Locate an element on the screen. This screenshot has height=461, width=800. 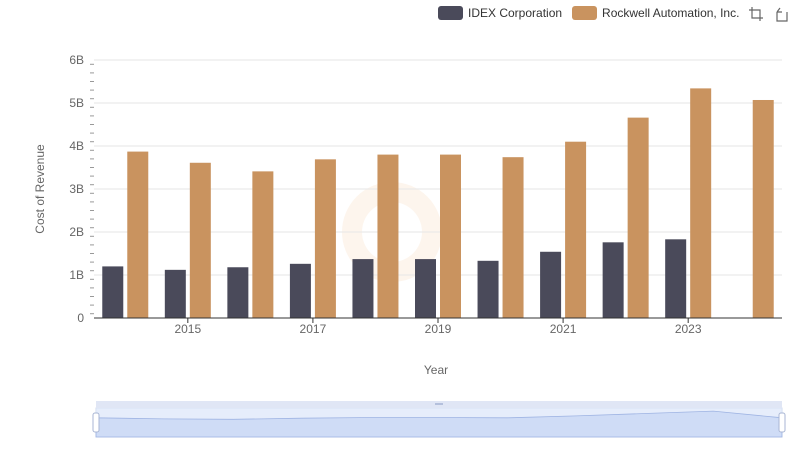
bar-rockwell-2023 is located at coordinates (701, 203).